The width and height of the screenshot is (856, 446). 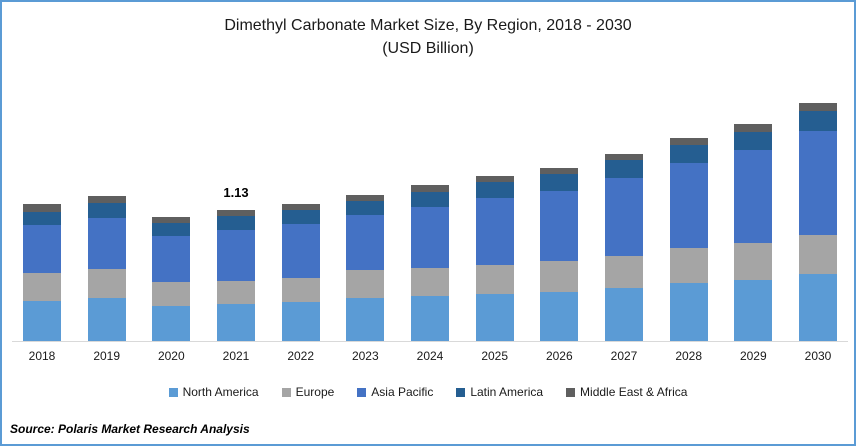 What do you see at coordinates (236, 213) in the screenshot?
I see `bar-segment-middle-east-africa-2021` at bounding box center [236, 213].